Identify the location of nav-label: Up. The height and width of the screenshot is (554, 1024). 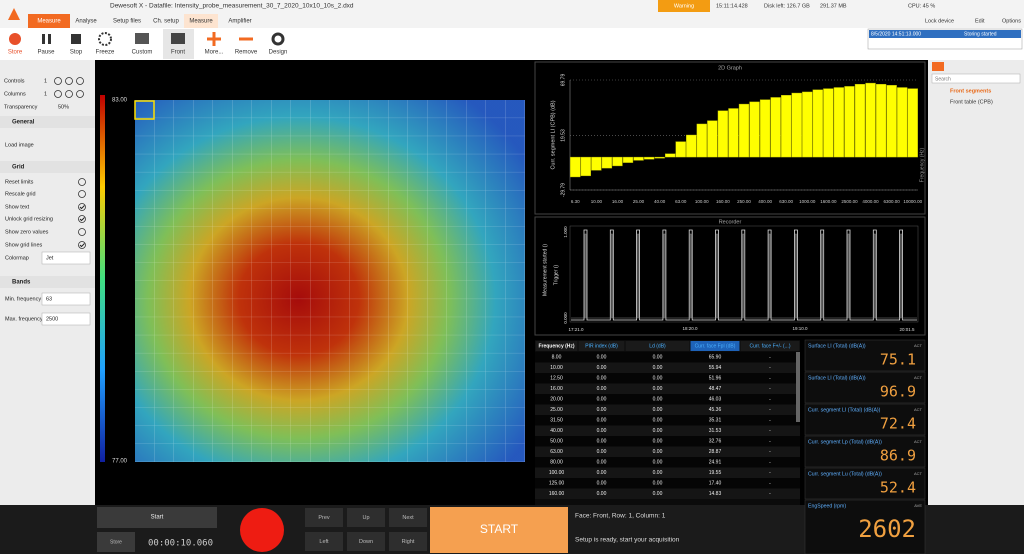
(365, 518).